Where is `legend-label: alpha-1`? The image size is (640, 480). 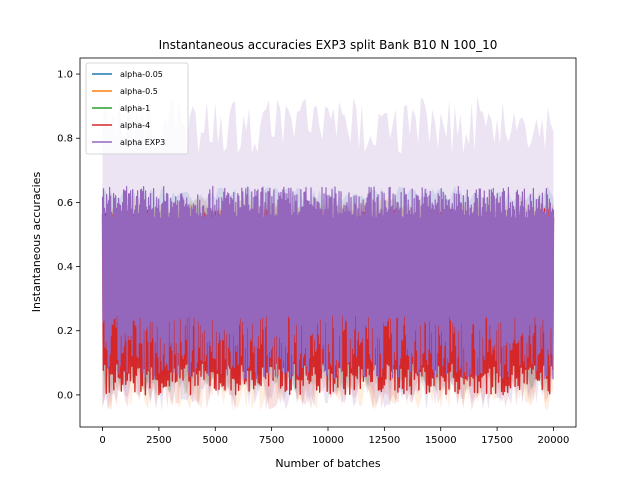
legend-label: alpha-1 is located at coordinates (135, 108).